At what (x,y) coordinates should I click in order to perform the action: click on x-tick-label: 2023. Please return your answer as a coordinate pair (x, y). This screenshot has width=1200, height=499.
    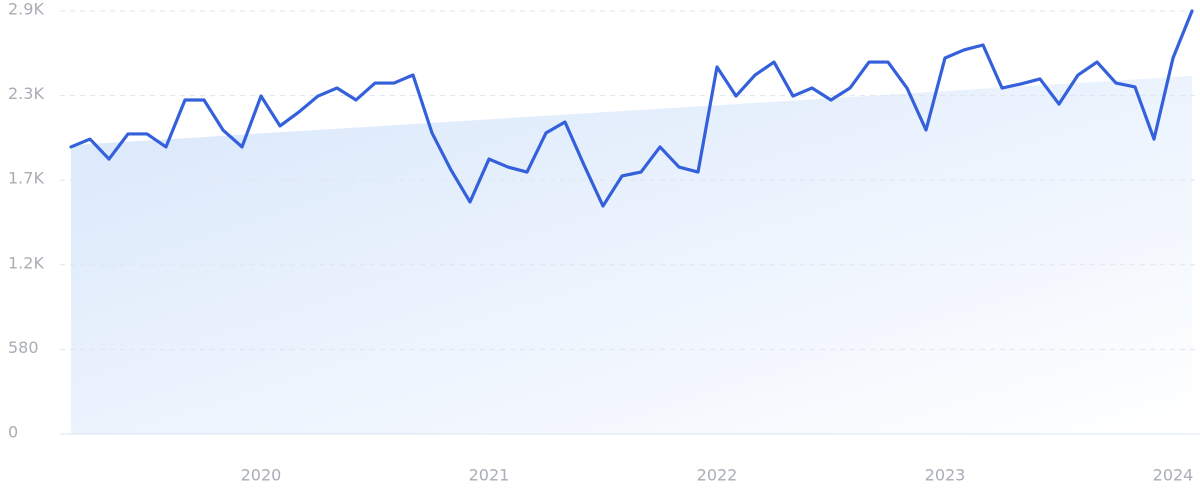
    Looking at the image, I should click on (945, 475).